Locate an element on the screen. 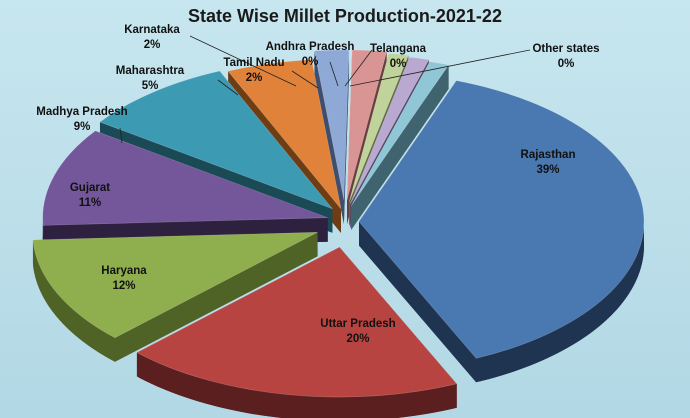 This screenshot has width=690, height=418. slice-top-telangana is located at coordinates (390, 130).